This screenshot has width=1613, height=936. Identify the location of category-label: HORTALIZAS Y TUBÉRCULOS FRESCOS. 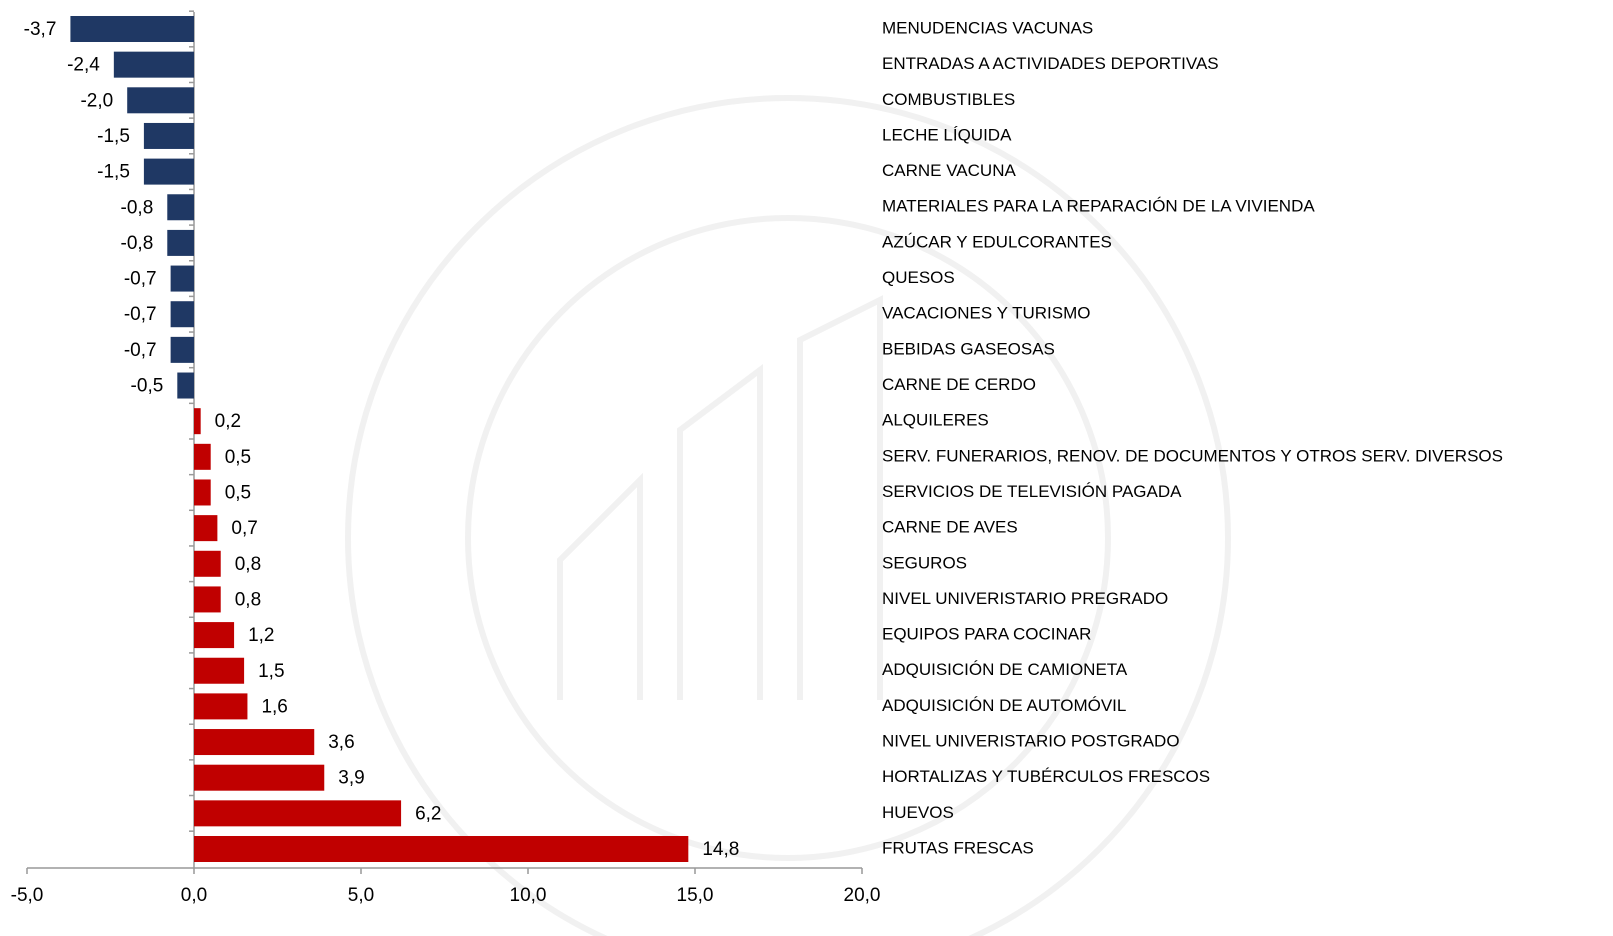
(1046, 776).